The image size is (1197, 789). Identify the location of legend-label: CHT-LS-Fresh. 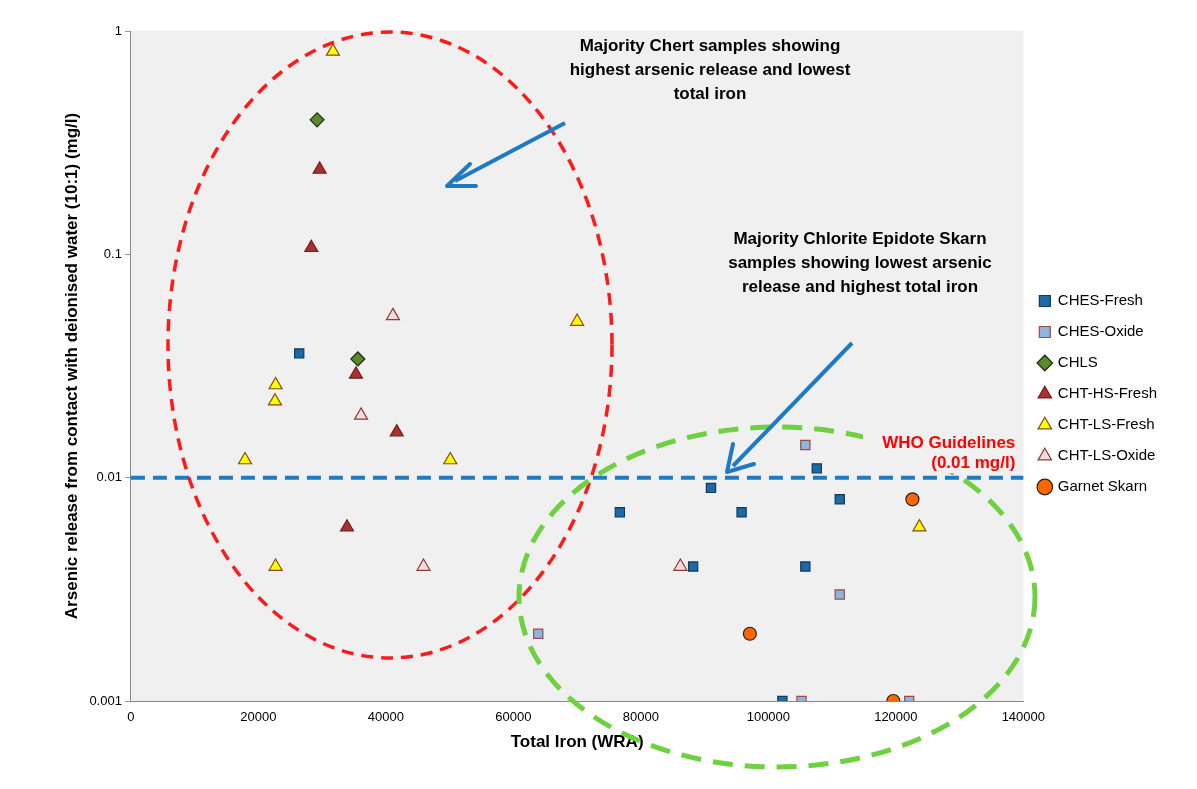
(1106, 424).